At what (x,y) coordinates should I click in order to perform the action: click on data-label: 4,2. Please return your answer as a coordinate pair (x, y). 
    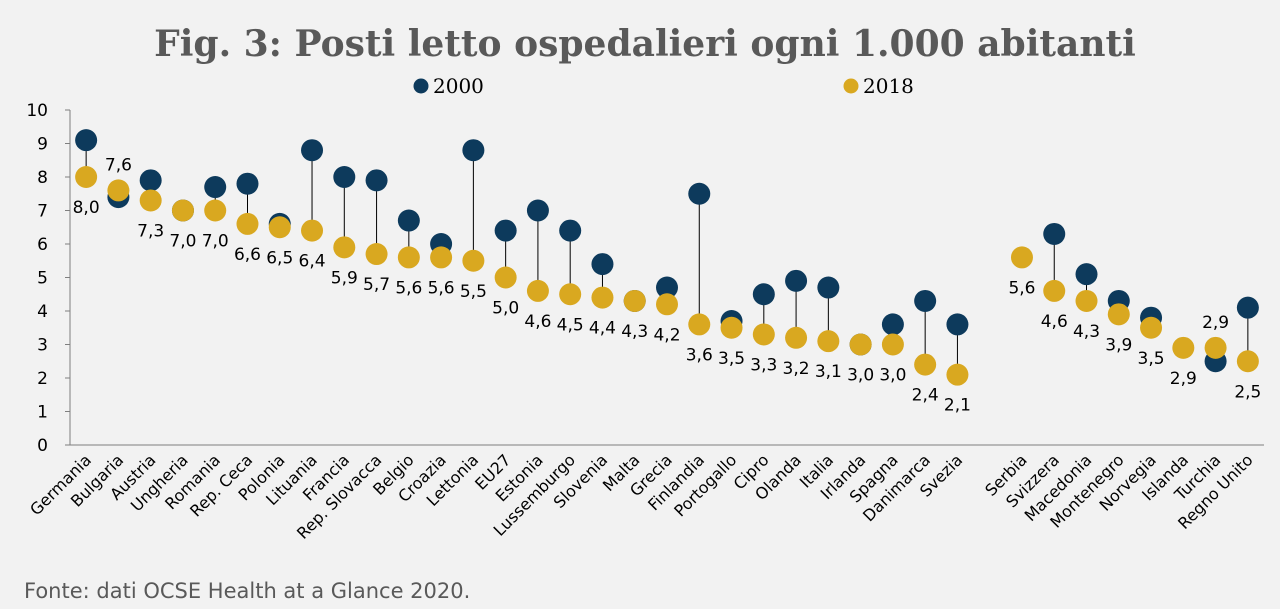
    Looking at the image, I should click on (666, 335).